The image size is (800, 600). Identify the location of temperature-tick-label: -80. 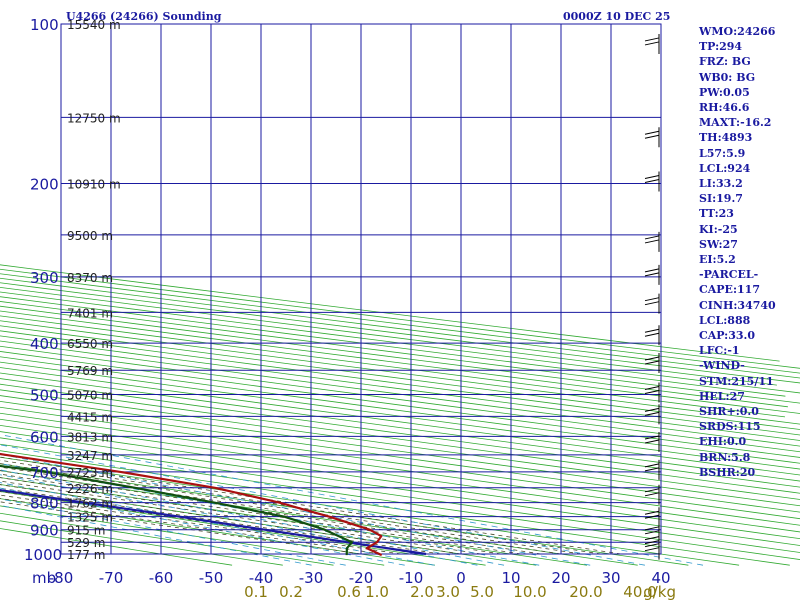
(61, 578).